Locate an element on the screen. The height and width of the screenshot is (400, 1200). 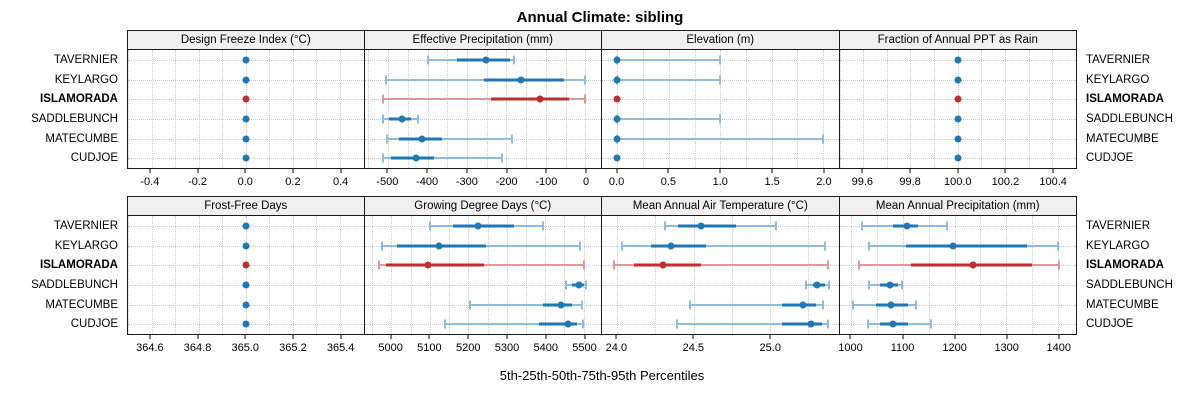
interquartile-bar is located at coordinates (530, 99).